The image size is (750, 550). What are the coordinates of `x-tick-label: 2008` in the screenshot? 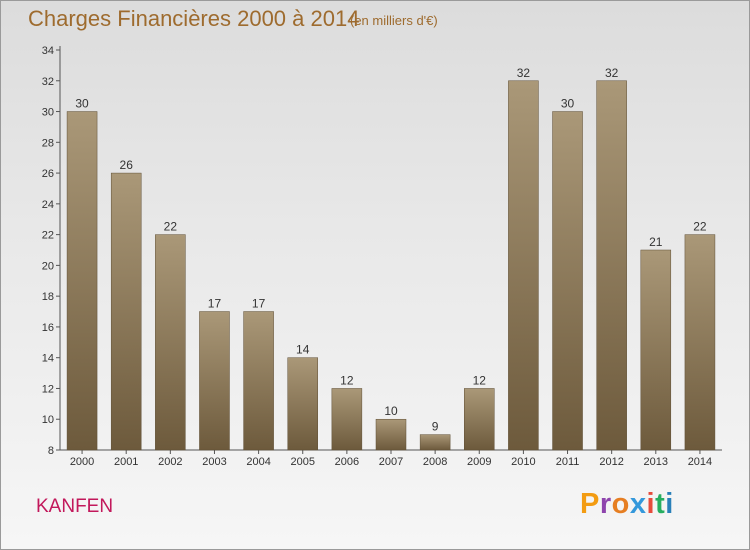 It's located at (435, 462).